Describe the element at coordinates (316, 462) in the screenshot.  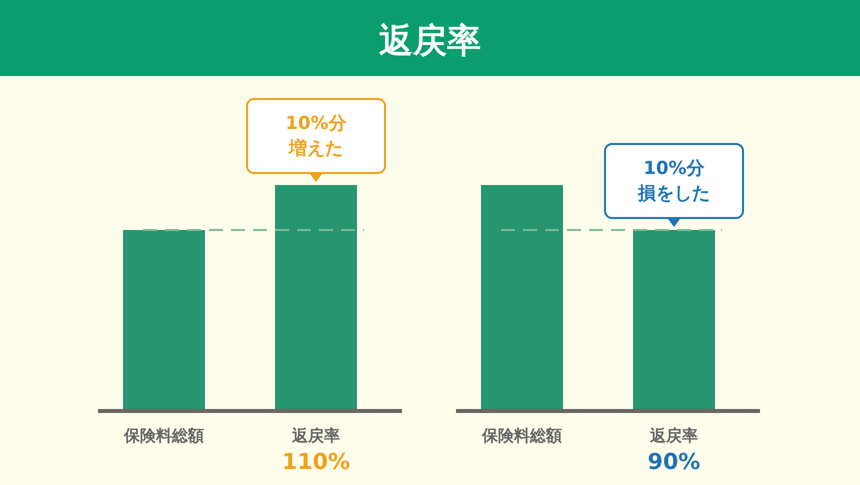
I see `text: 110%` at that location.